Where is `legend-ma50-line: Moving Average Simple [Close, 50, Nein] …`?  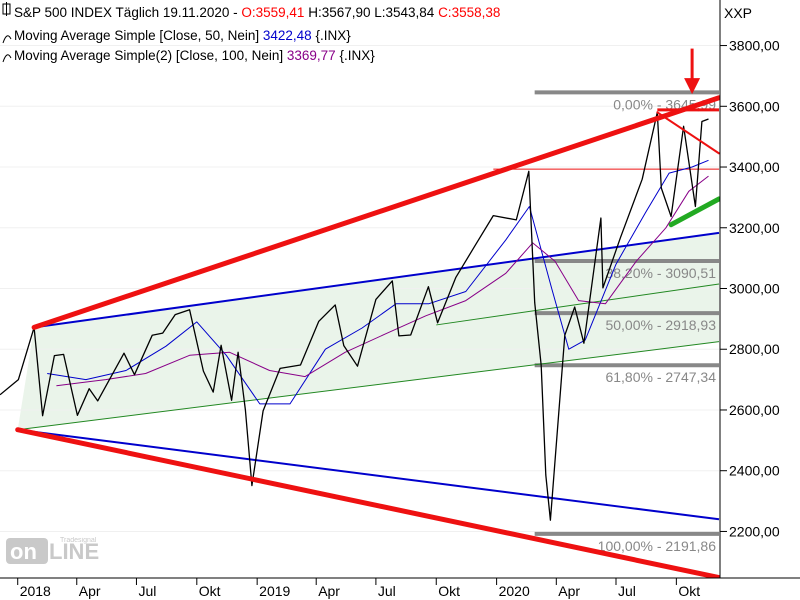
legend-ma50-line: Moving Average Simple [Close, 50, Nein] … is located at coordinates (182, 35).